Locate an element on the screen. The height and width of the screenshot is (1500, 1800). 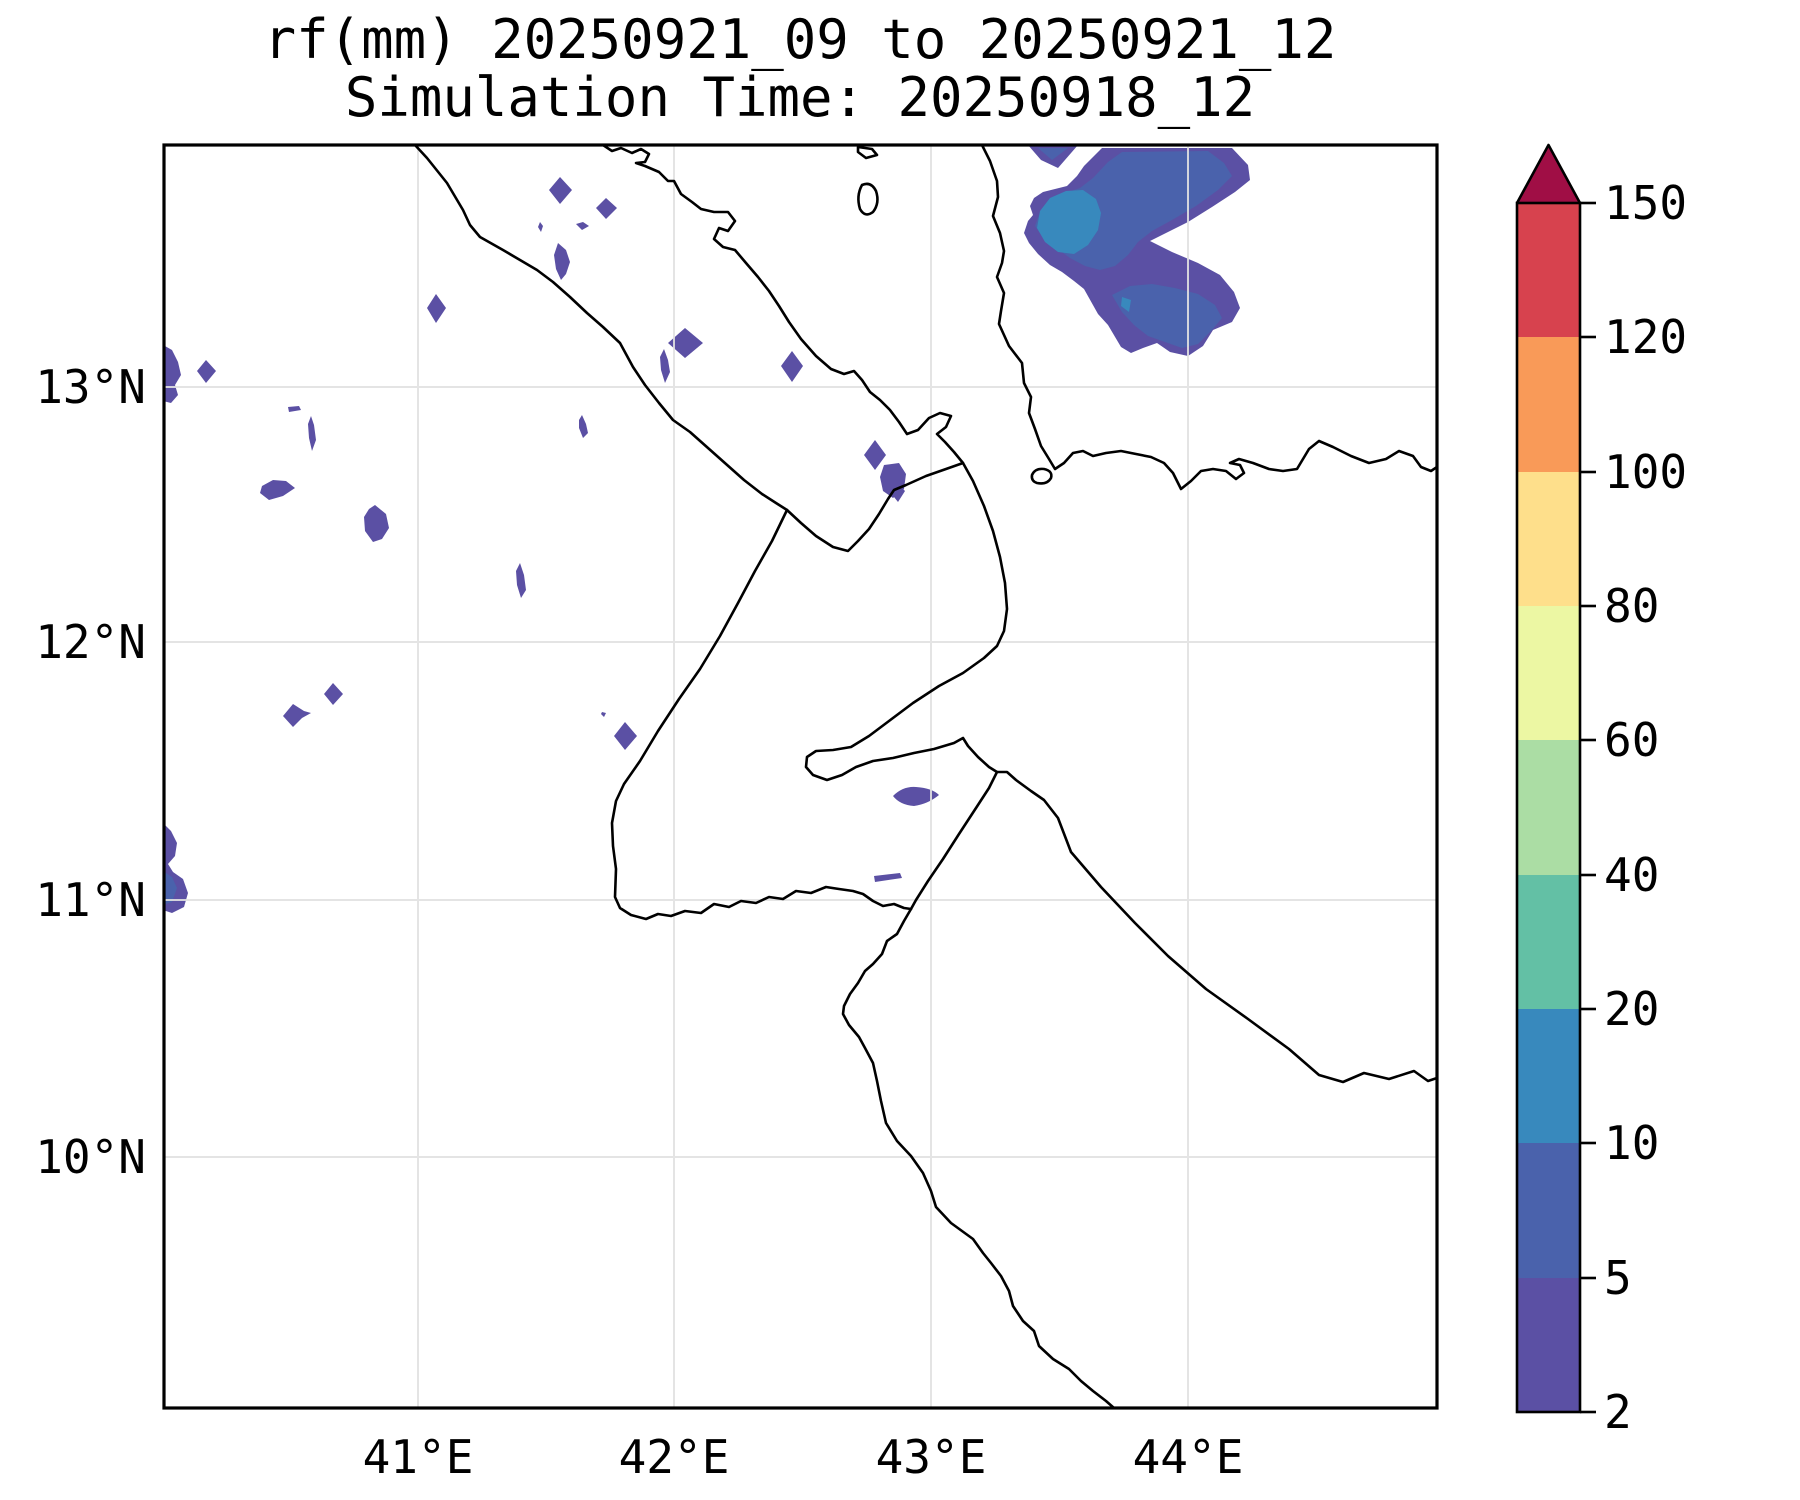
cb-tick-80: 80 is located at coordinates (1632, 606).